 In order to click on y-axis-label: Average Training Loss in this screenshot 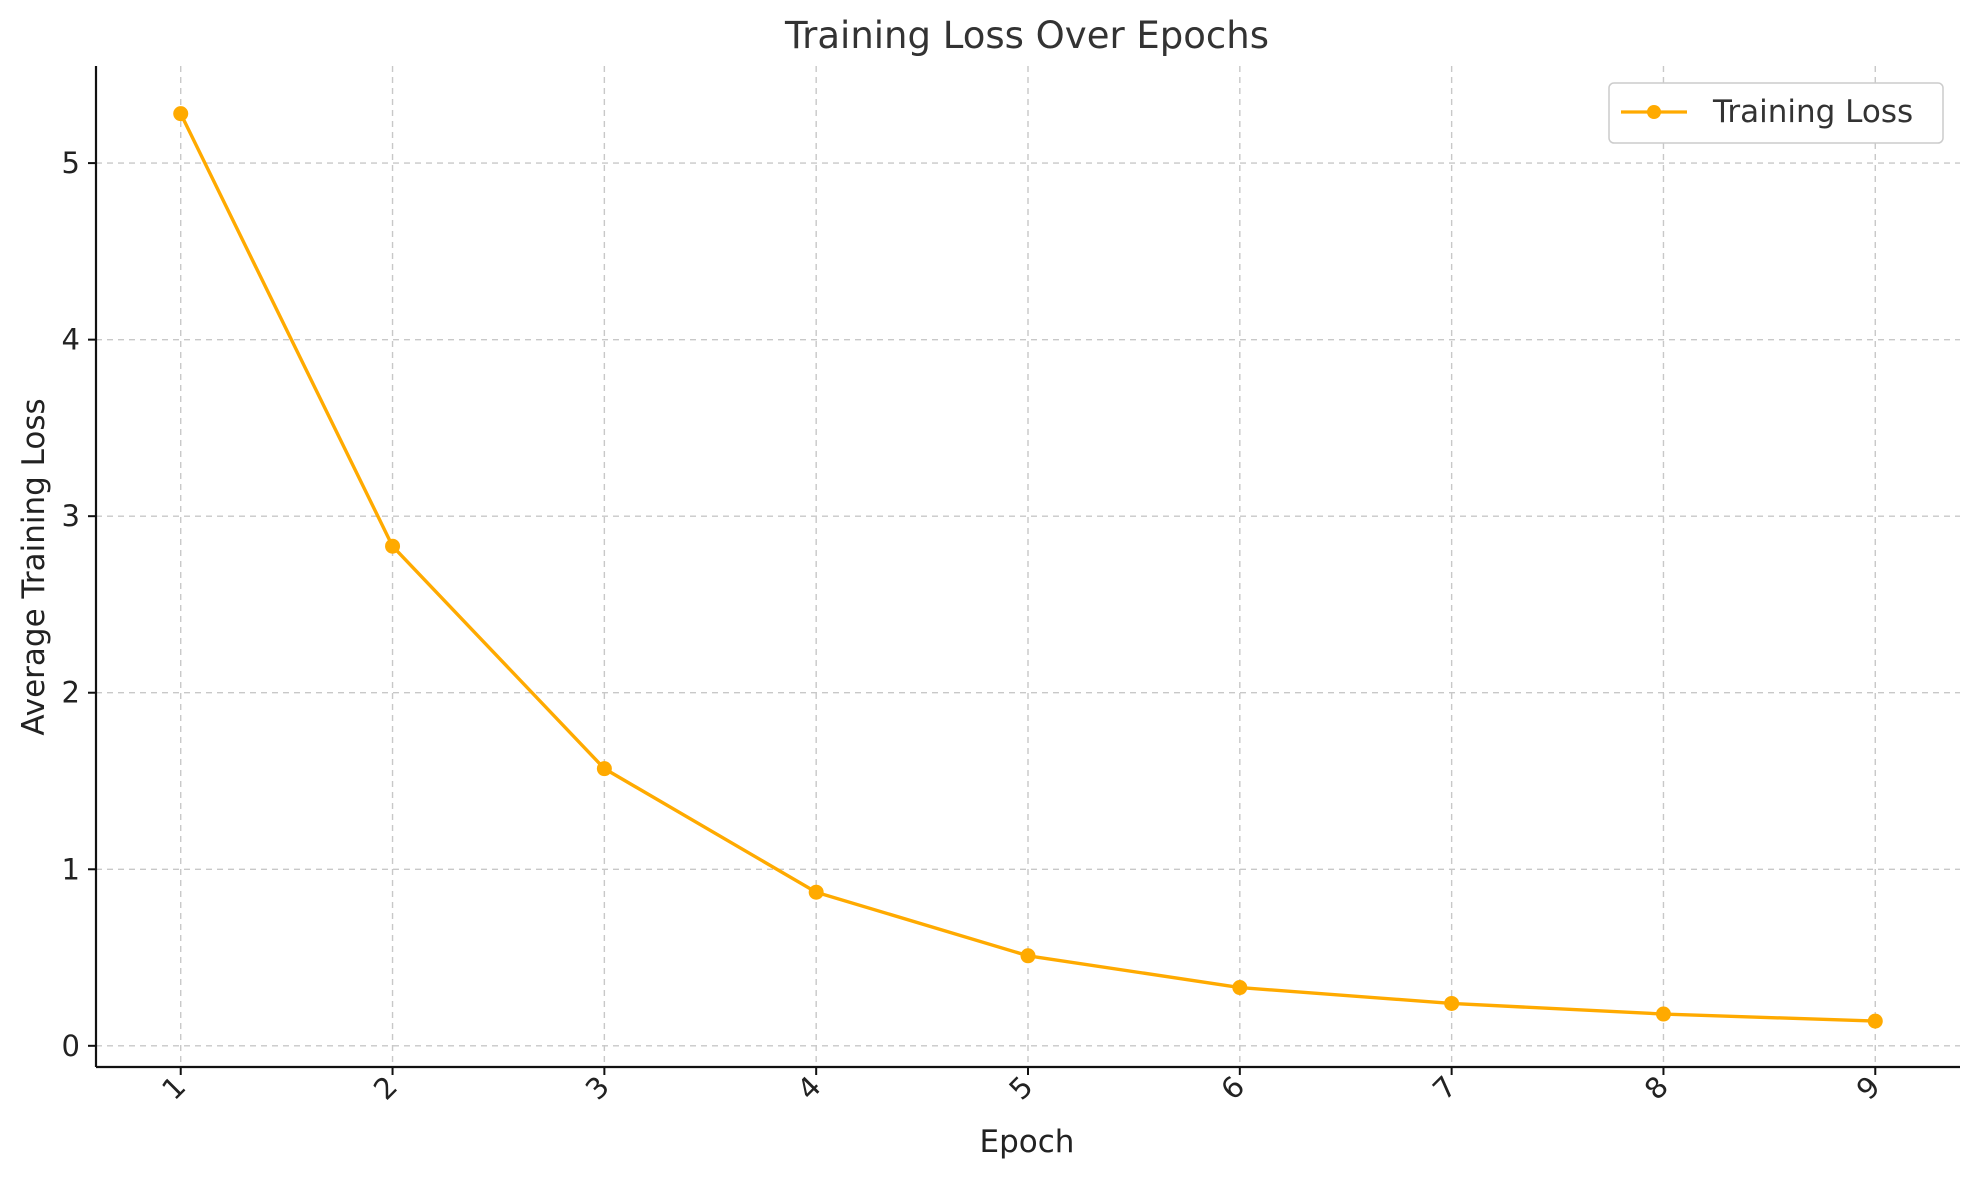, I will do `click(34, 566)`.